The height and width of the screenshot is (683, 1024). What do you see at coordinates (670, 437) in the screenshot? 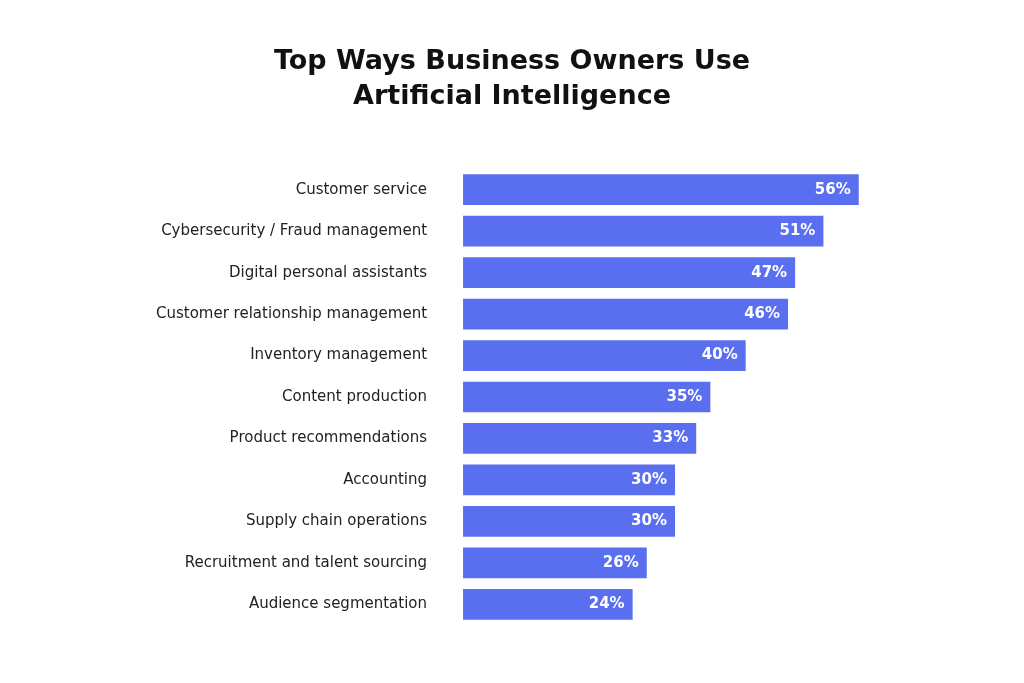
I see `data-label: 33%` at bounding box center [670, 437].